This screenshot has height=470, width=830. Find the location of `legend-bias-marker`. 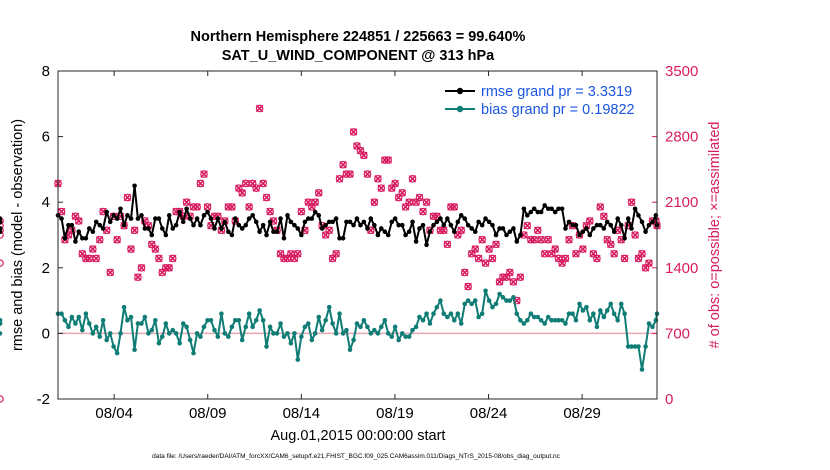

legend-bias-marker is located at coordinates (460, 109).